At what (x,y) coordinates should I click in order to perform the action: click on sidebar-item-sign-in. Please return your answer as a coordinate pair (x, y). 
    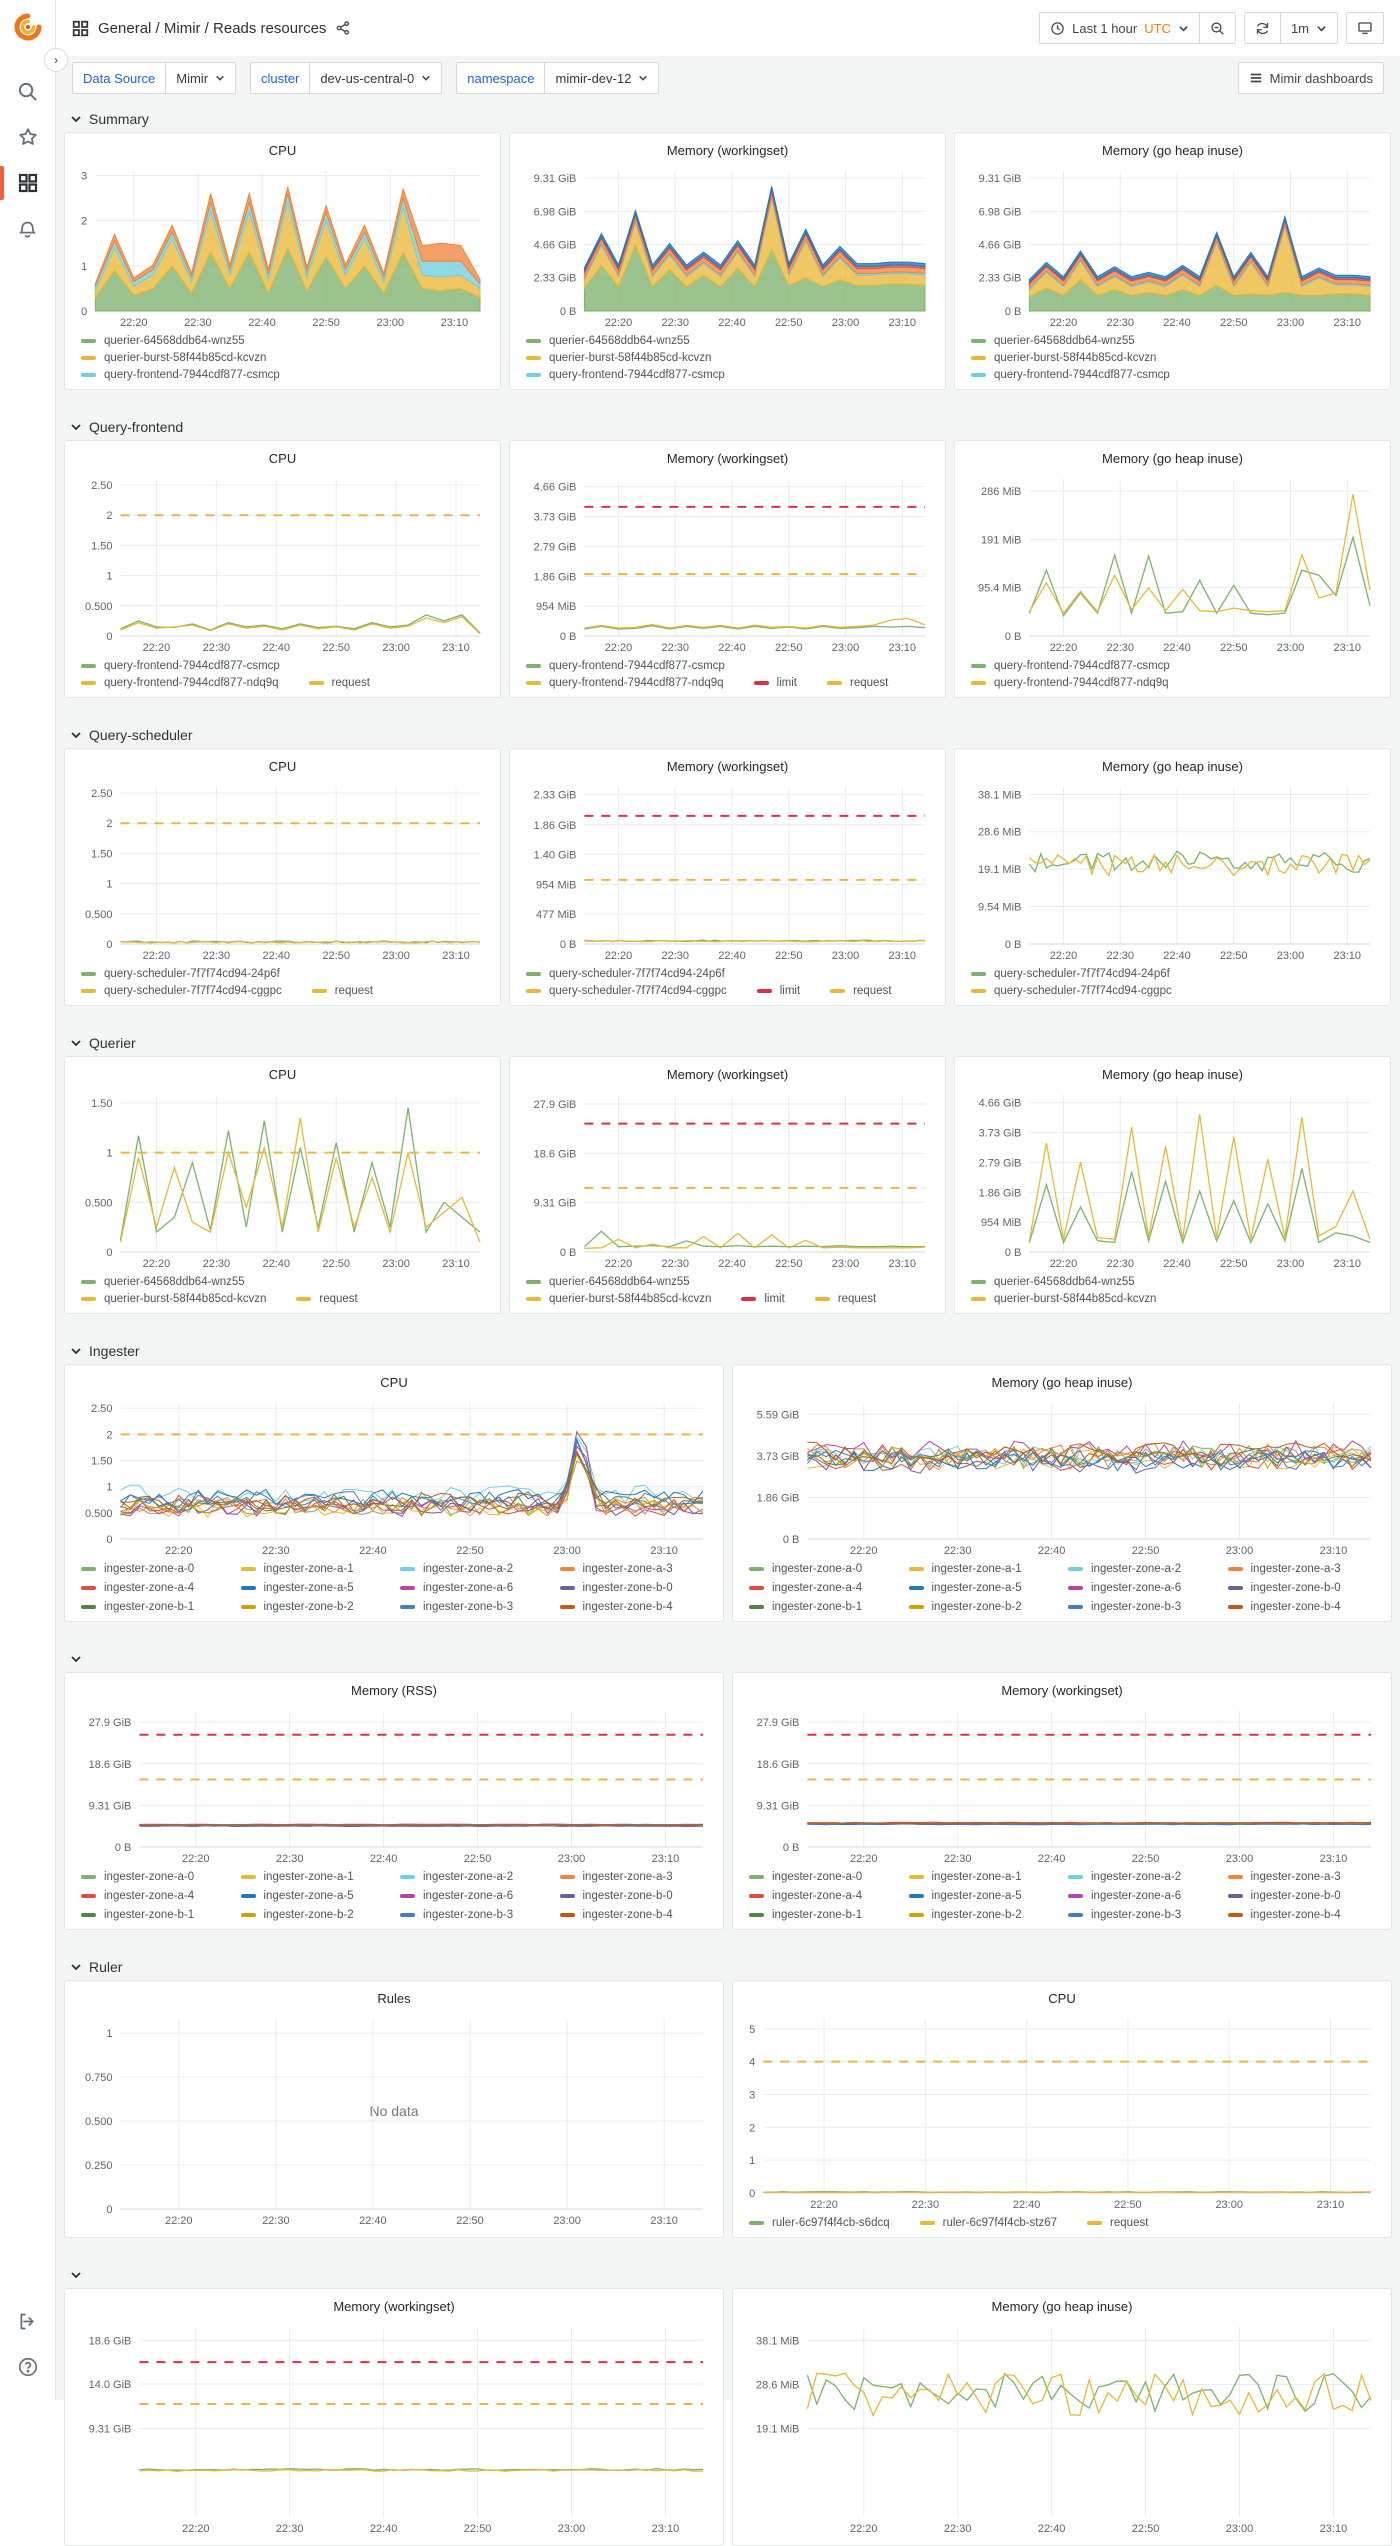
    Looking at the image, I should click on (28, 2321).